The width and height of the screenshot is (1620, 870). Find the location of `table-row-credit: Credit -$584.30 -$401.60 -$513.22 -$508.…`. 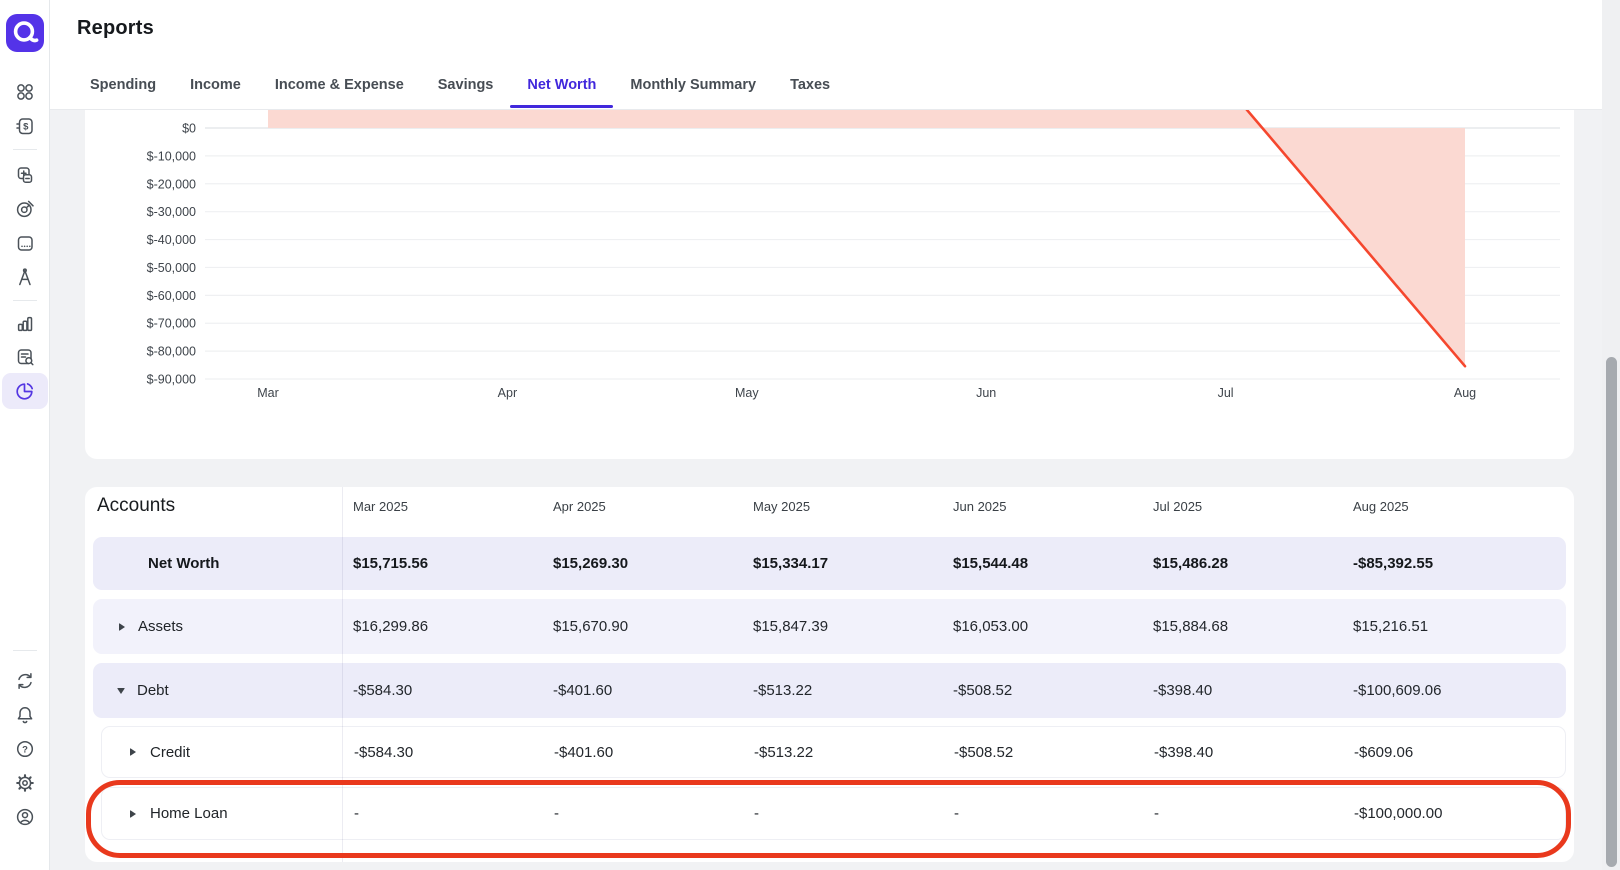

table-row-credit: Credit -$584.30 -$401.60 -$513.22 -$508.… is located at coordinates (833, 752).